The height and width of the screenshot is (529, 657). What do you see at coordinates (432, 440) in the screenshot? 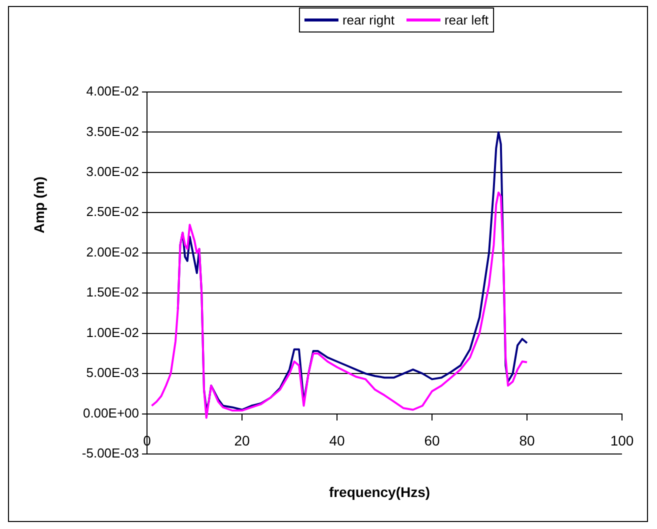
I see `x-tick-label: 60` at bounding box center [432, 440].